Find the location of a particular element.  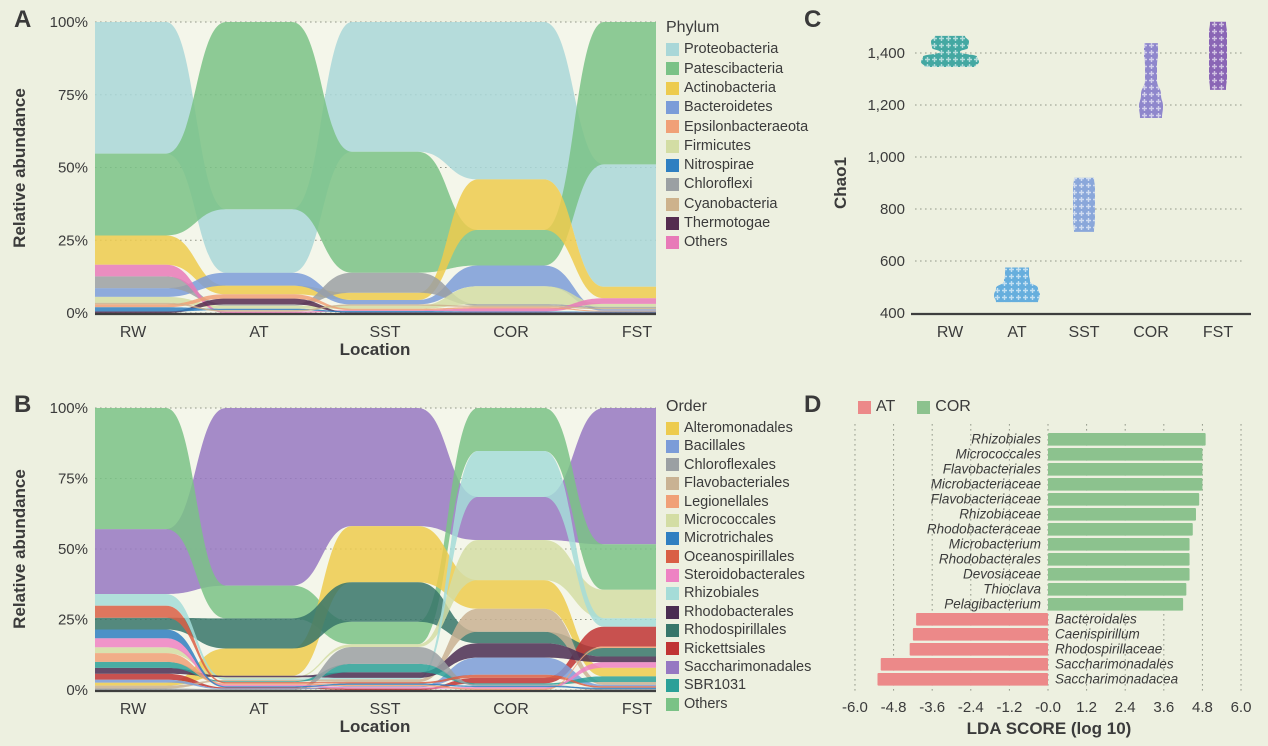

violin-pattern-FST is located at coordinates (1218, 55).